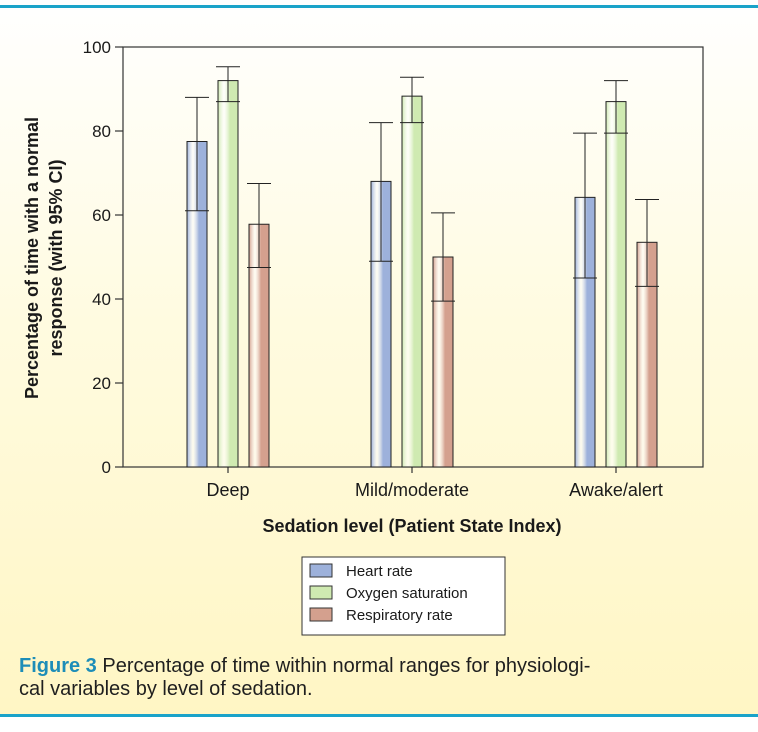  What do you see at coordinates (407, 593) in the screenshot?
I see `legend-label: Oxygen saturation` at bounding box center [407, 593].